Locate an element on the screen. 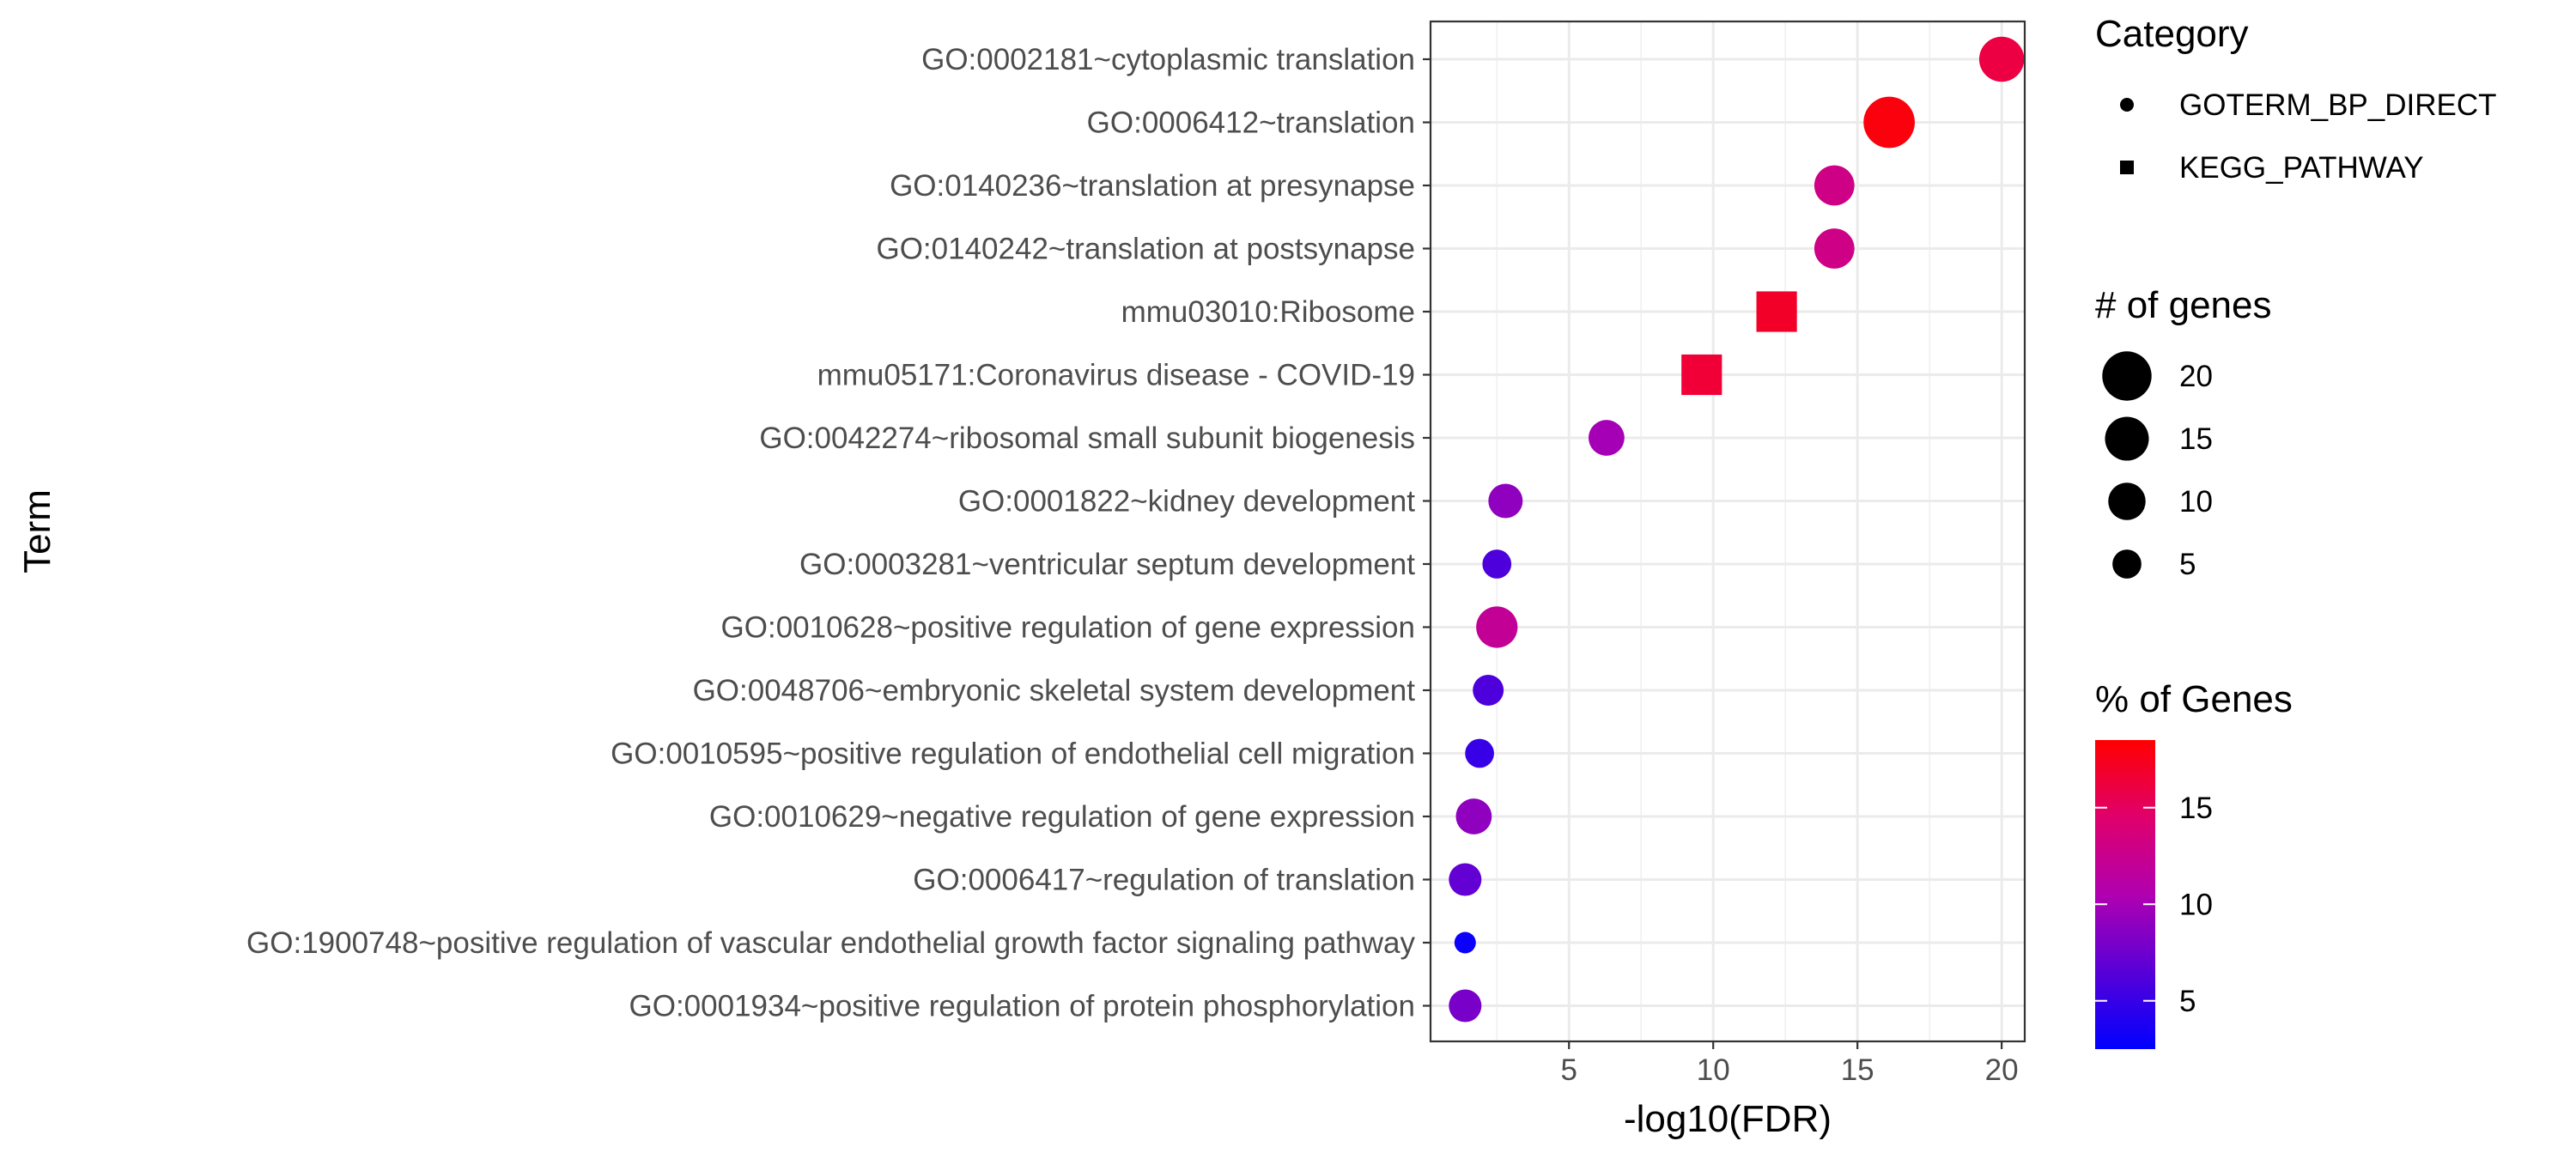 The width and height of the screenshot is (2576, 1159). term-label: GO:0002181~cytoplasmic translation is located at coordinates (1168, 60).